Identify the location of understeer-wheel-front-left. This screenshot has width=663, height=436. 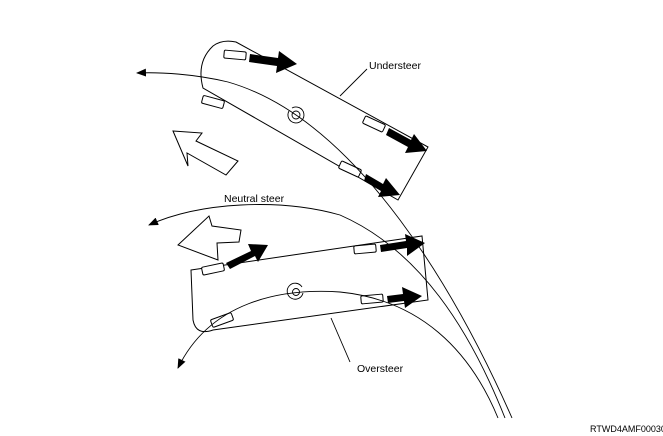
(235, 55).